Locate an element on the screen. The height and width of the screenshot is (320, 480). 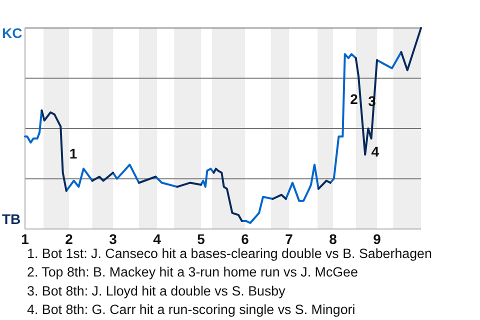
text: 1. Bot 1st: J. Canseco hit a bases-clearing double vs B. Saberhagen is located at coordinates (229, 253).